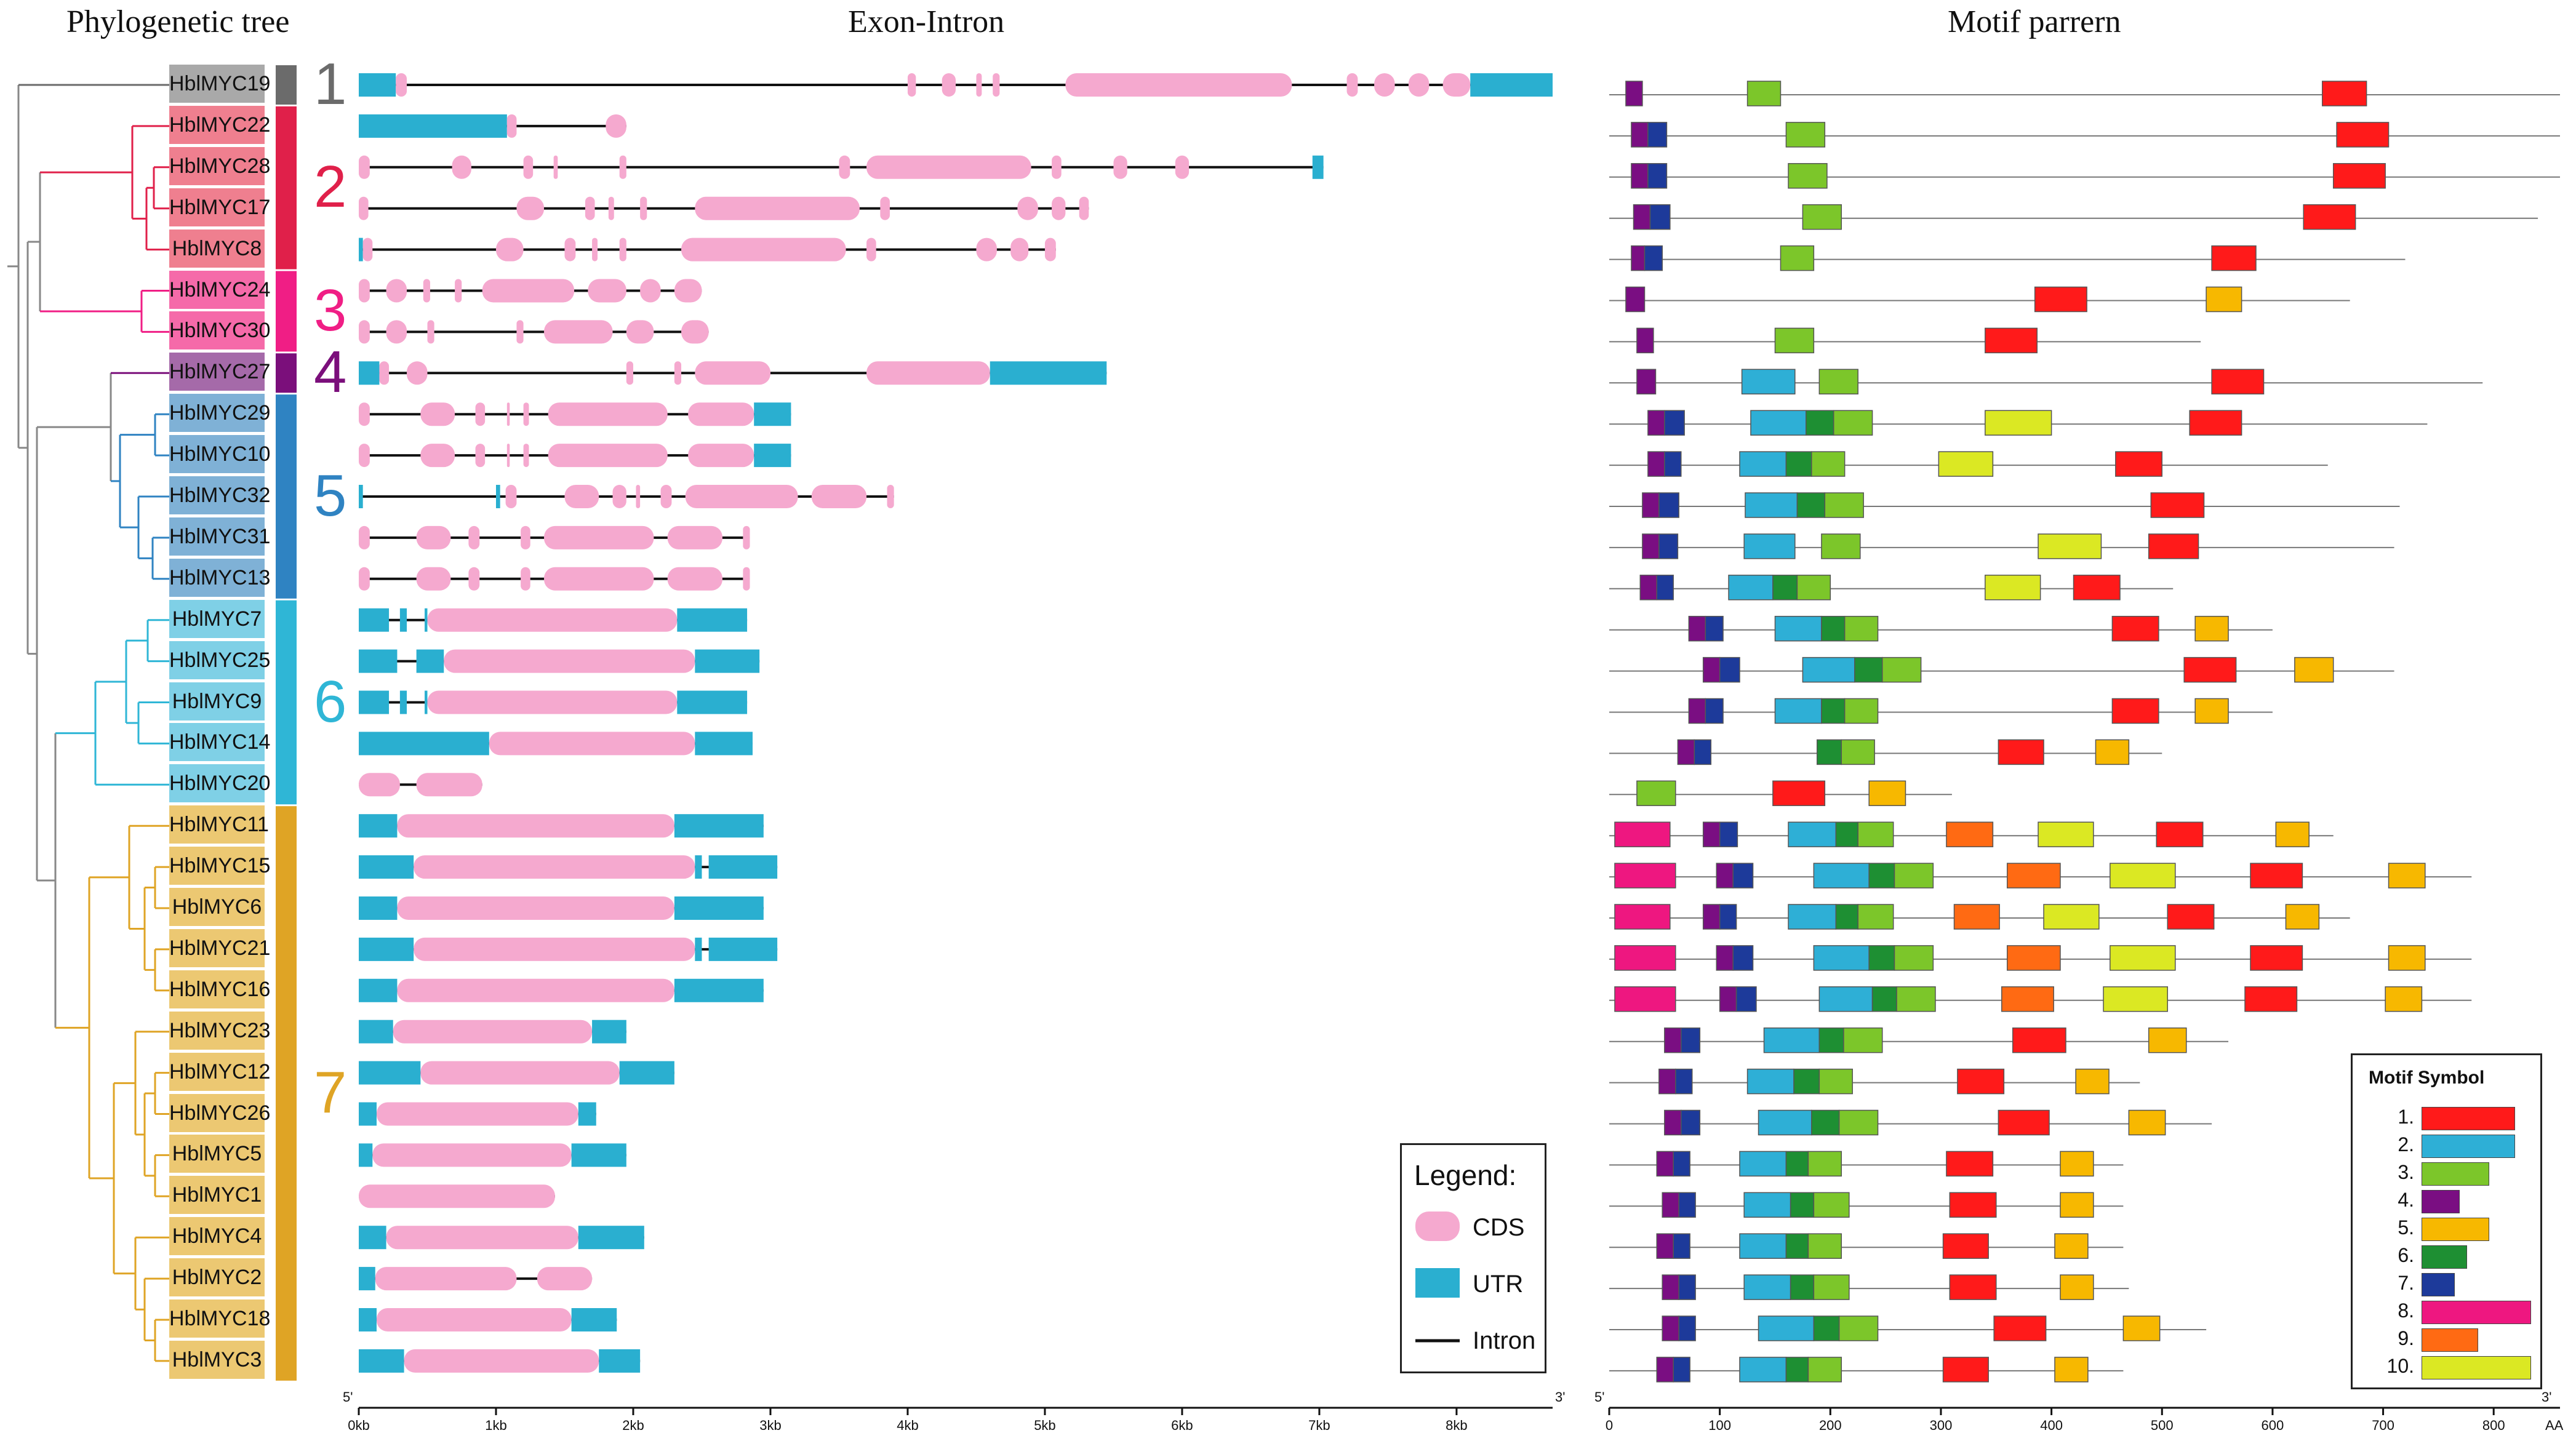 The height and width of the screenshot is (1441, 2576). Describe the element at coordinates (2406, 1144) in the screenshot. I see `motif-symbol-label: 2.` at that location.